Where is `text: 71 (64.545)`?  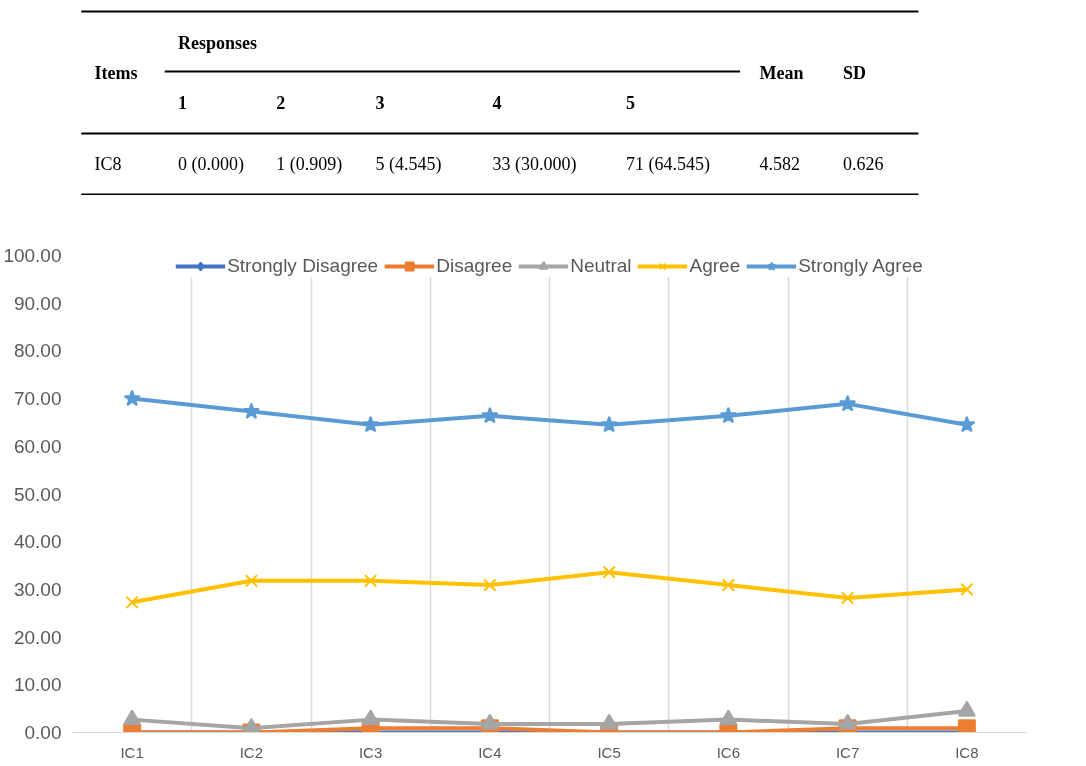
text: 71 (64.545) is located at coordinates (667, 164).